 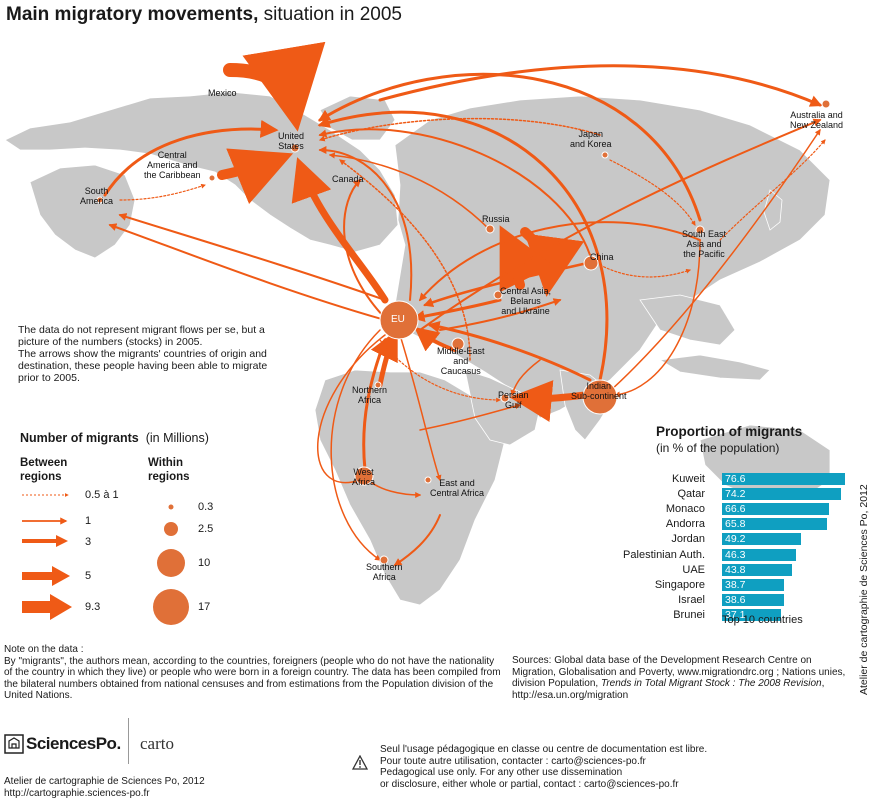 I want to click on flow-south-america-us, so click(x=191, y=158).